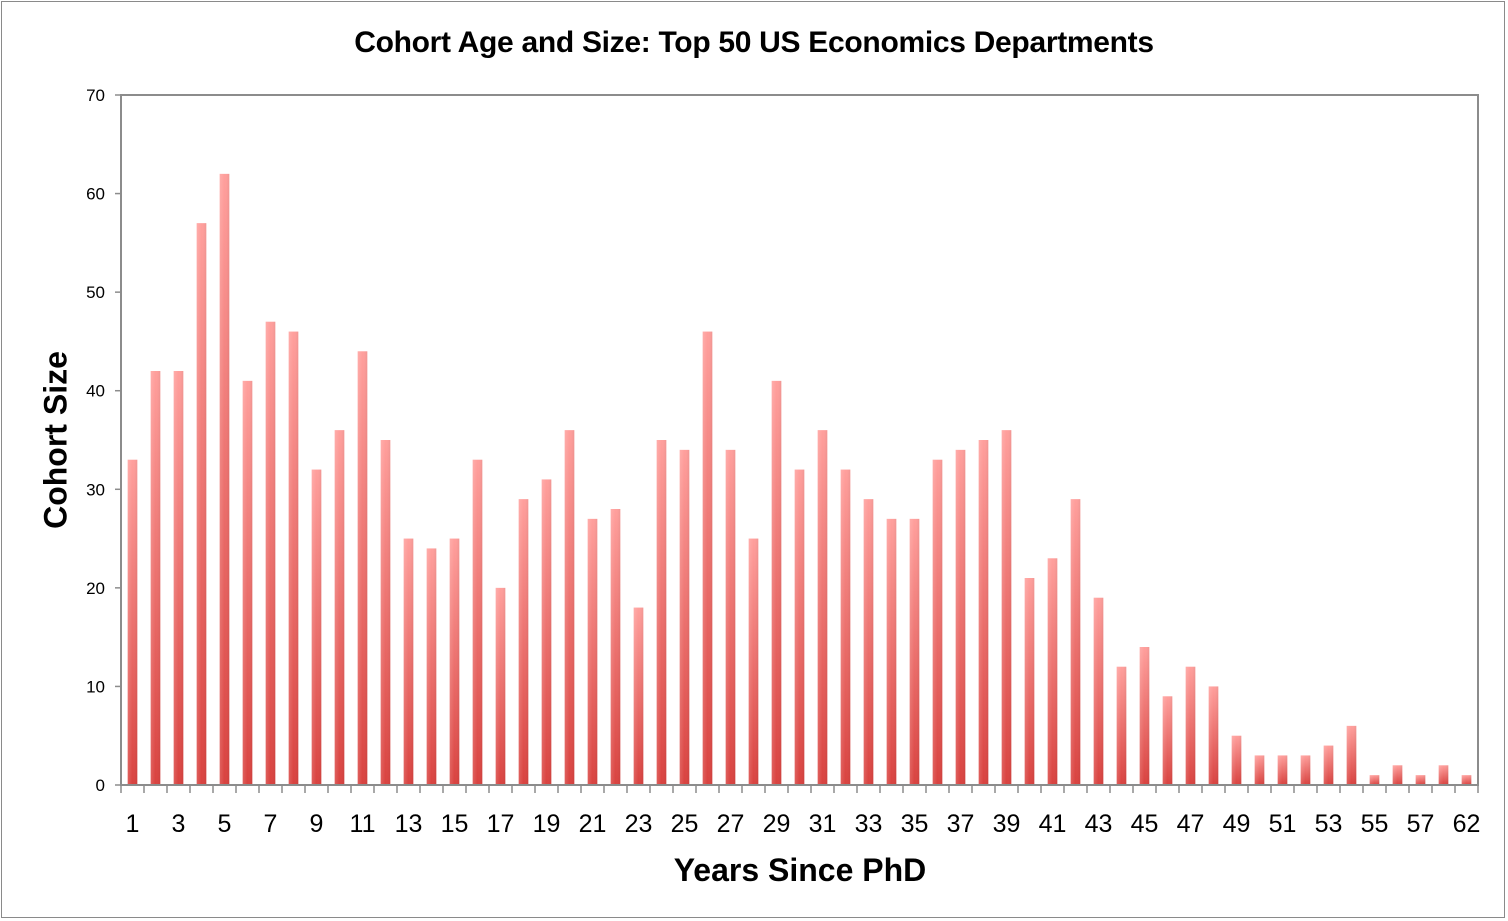 This screenshot has height=921, width=1508. Describe the element at coordinates (547, 824) in the screenshot. I see `x-tick-label: 19` at that location.